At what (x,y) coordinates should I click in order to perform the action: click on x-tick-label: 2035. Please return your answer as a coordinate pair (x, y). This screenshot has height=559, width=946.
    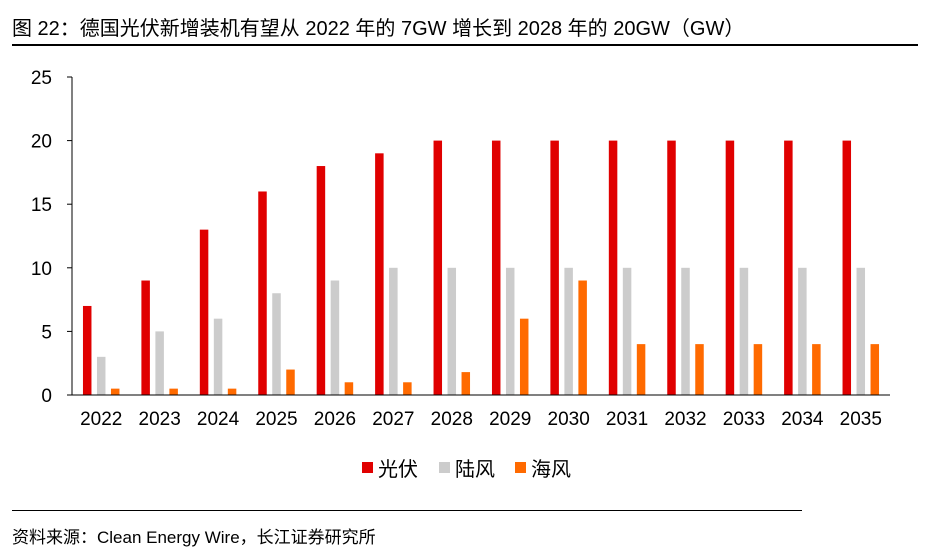
    Looking at the image, I should click on (861, 419).